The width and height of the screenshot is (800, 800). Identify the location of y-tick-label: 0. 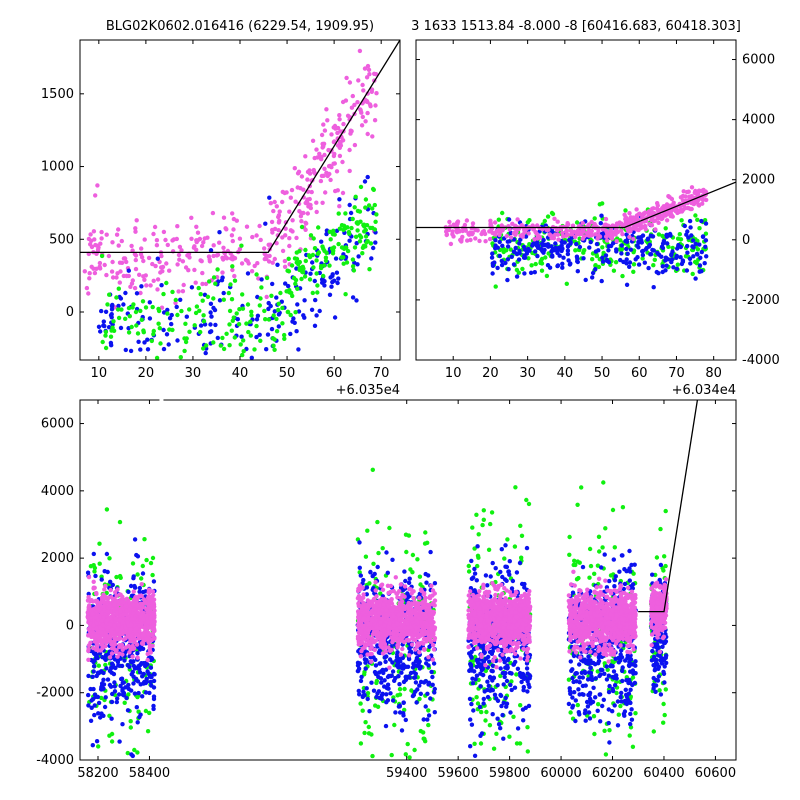
(70, 312).